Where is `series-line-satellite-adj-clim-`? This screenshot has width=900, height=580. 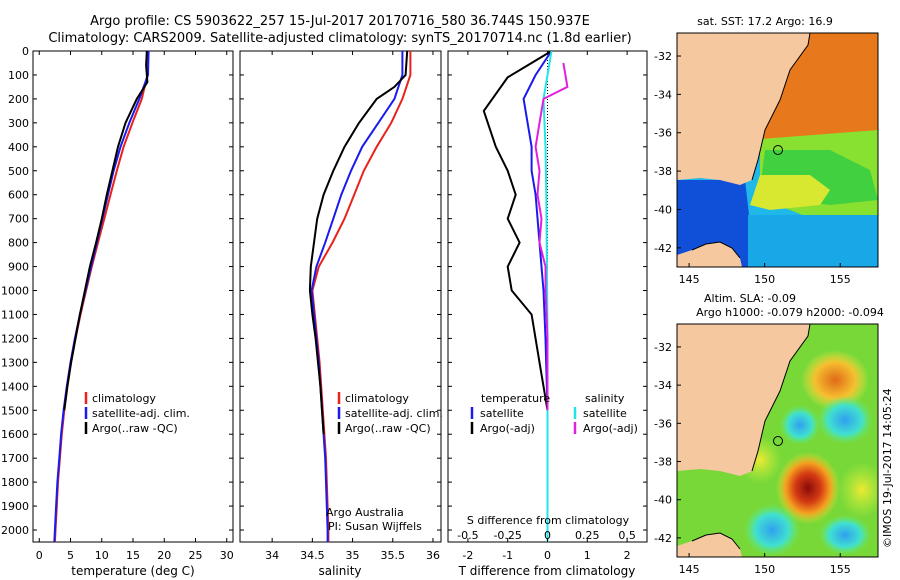 series-line-satellite-adj-clim- is located at coordinates (357, 296).